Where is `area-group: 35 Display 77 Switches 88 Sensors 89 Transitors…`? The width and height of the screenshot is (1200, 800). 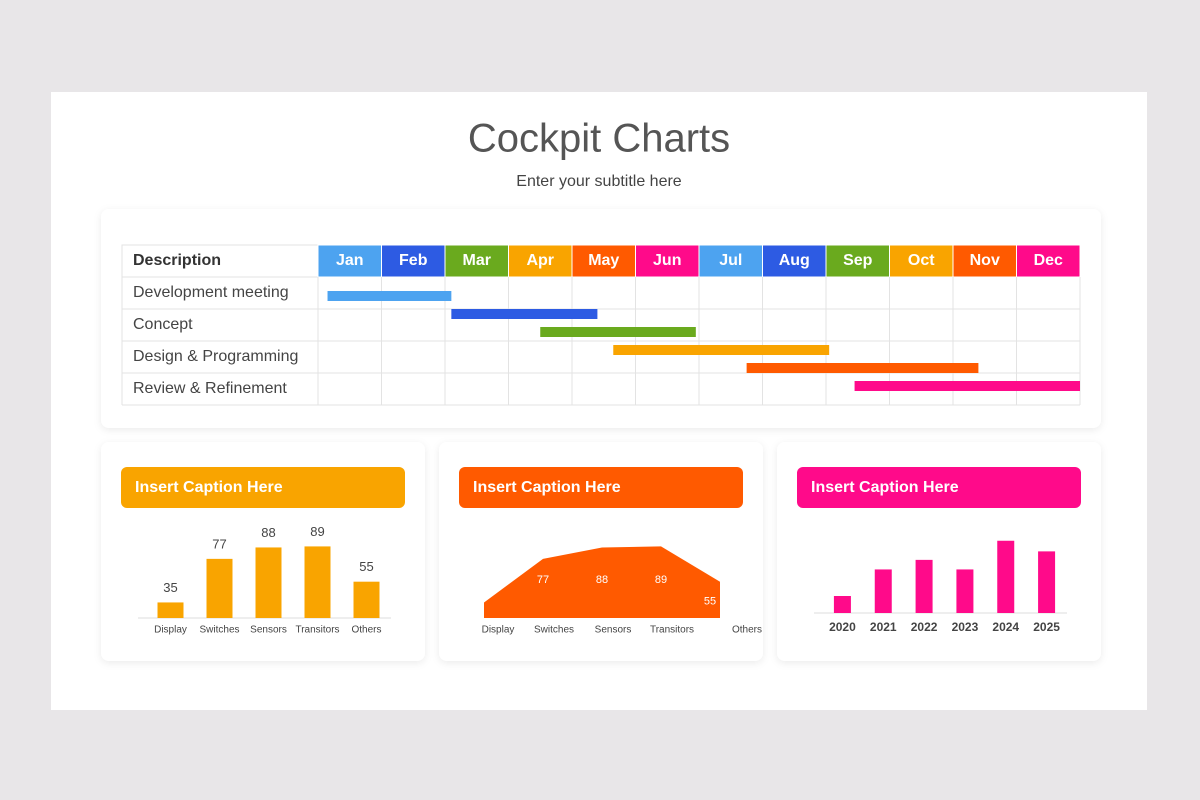
area-group: 35 Display 77 Switches 88 Sensors 89 Transitors… is located at coordinates (622, 601).